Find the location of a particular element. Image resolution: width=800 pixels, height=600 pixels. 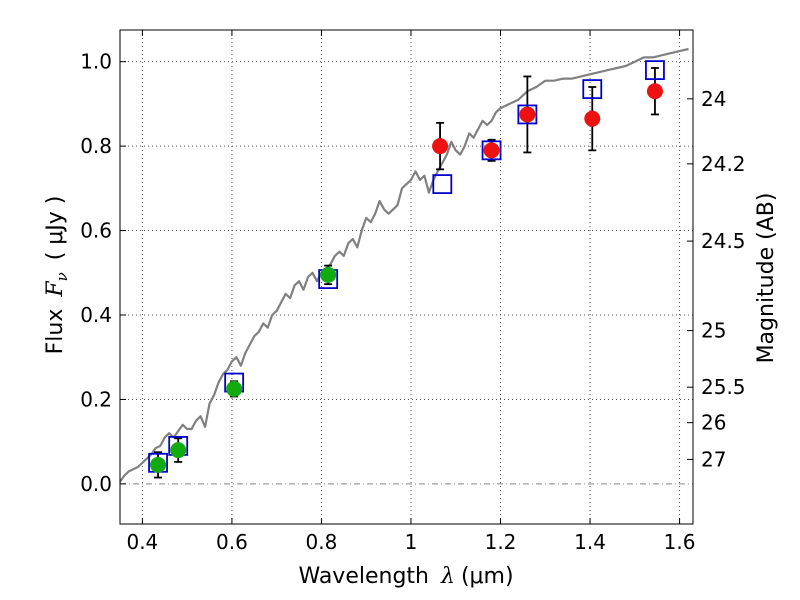

magnitude-tick-label: 24.5 is located at coordinates (723, 241).